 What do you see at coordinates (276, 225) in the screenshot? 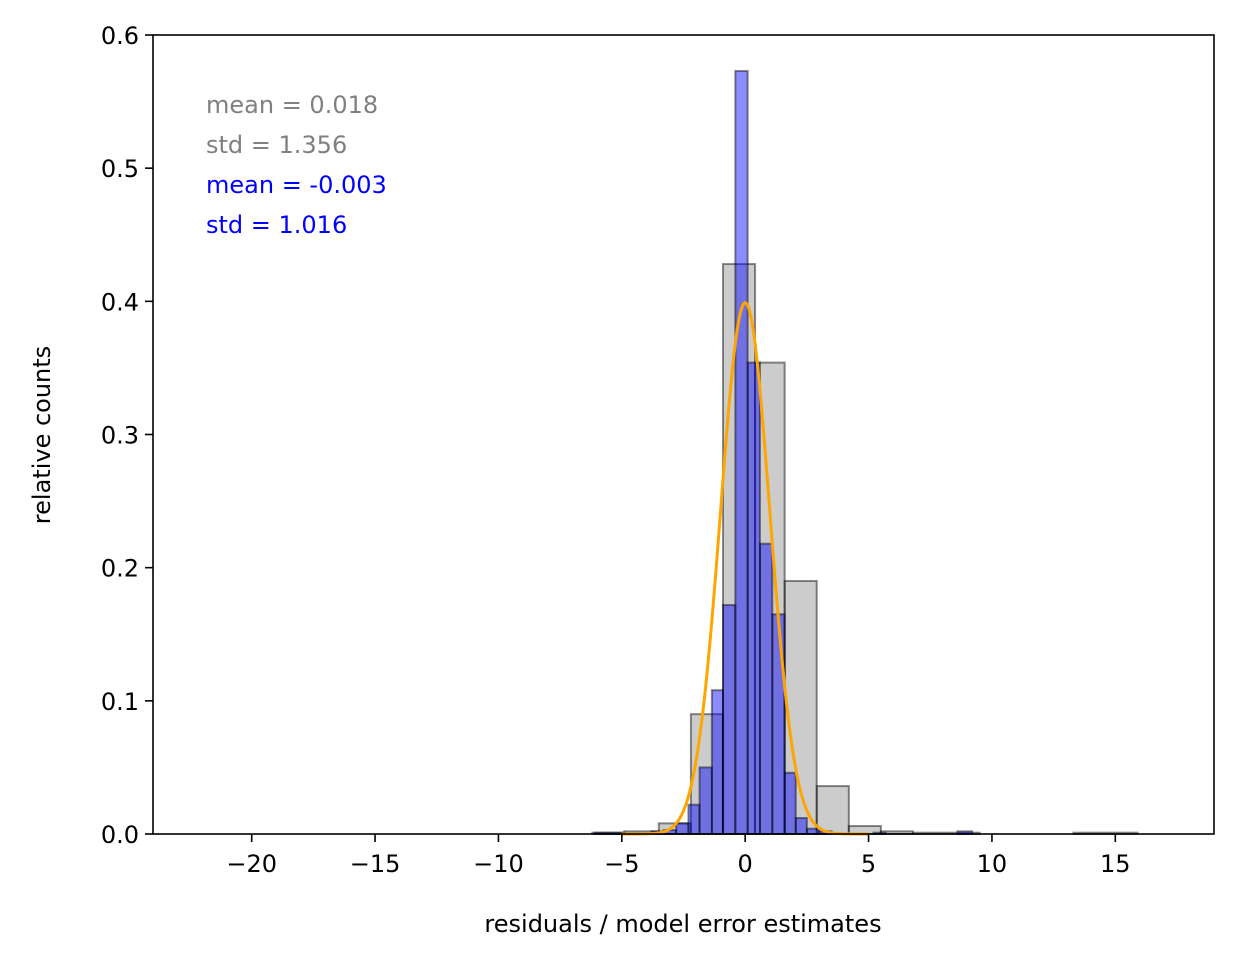
I see `stats-std-blue: std = 1.016` at bounding box center [276, 225].